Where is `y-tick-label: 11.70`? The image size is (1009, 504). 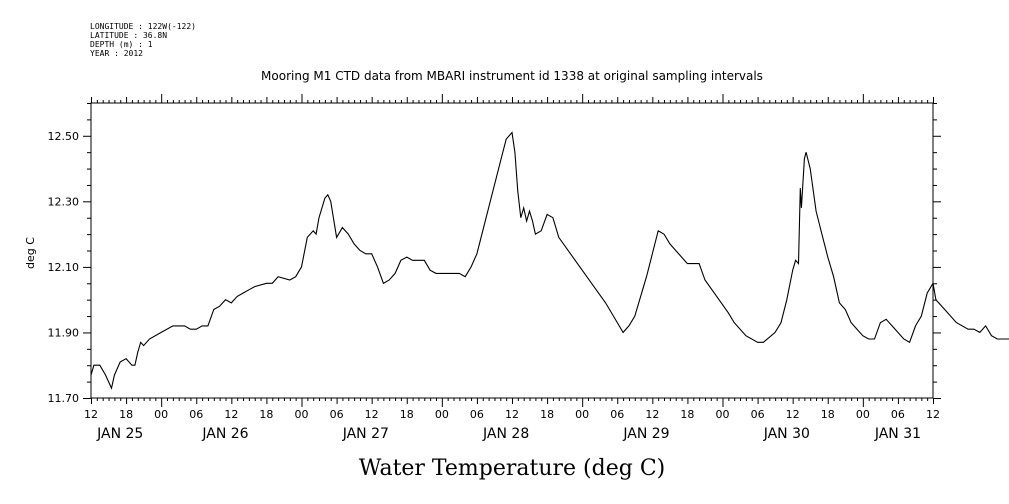 y-tick-label: 11.70 is located at coordinates (64, 398).